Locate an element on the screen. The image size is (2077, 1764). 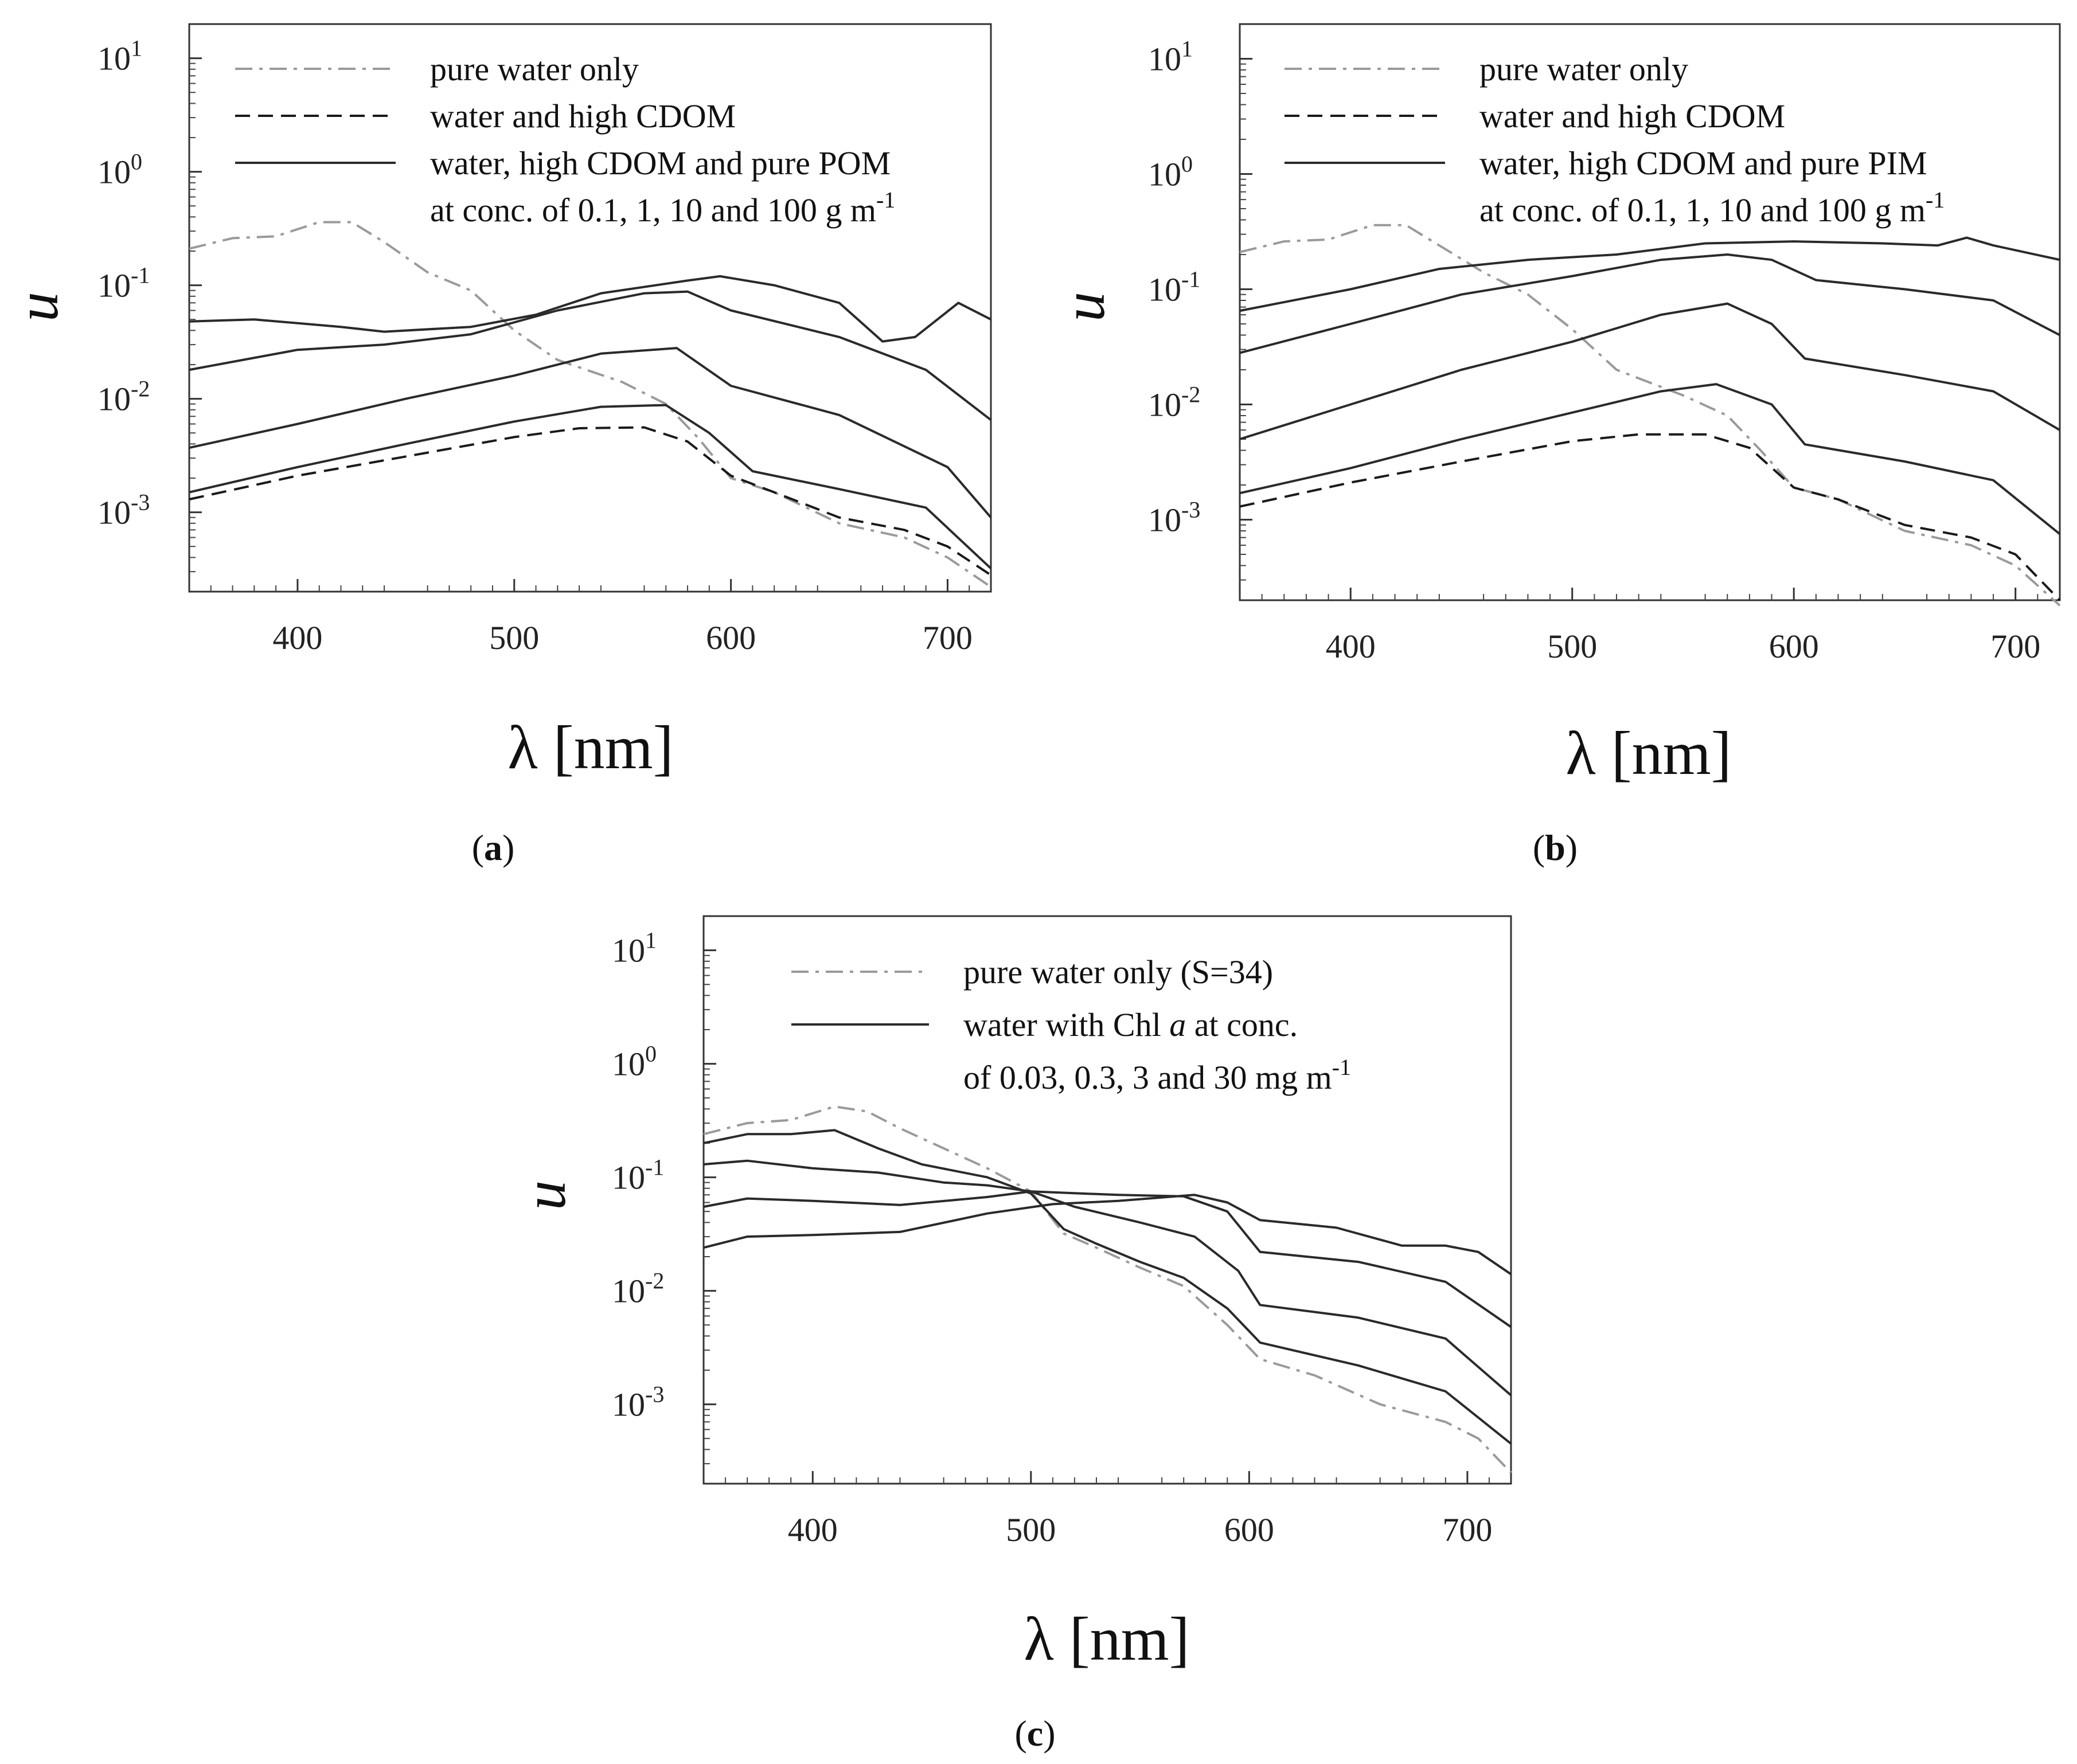
panel-c-y-axis-label: u is located at coordinates (545, 1195).